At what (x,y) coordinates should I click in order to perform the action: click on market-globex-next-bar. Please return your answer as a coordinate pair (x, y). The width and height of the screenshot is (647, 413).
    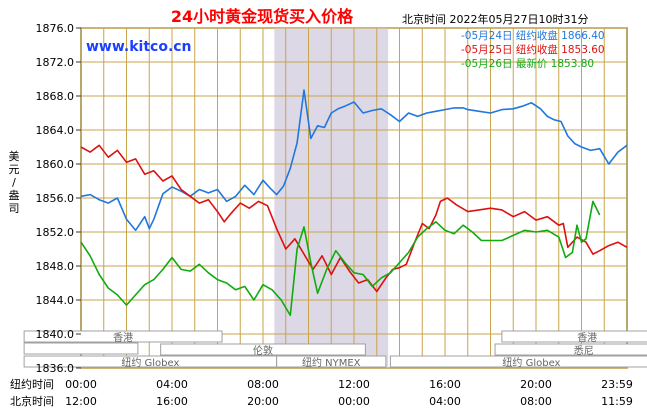
    Looking at the image, I should click on (518, 361).